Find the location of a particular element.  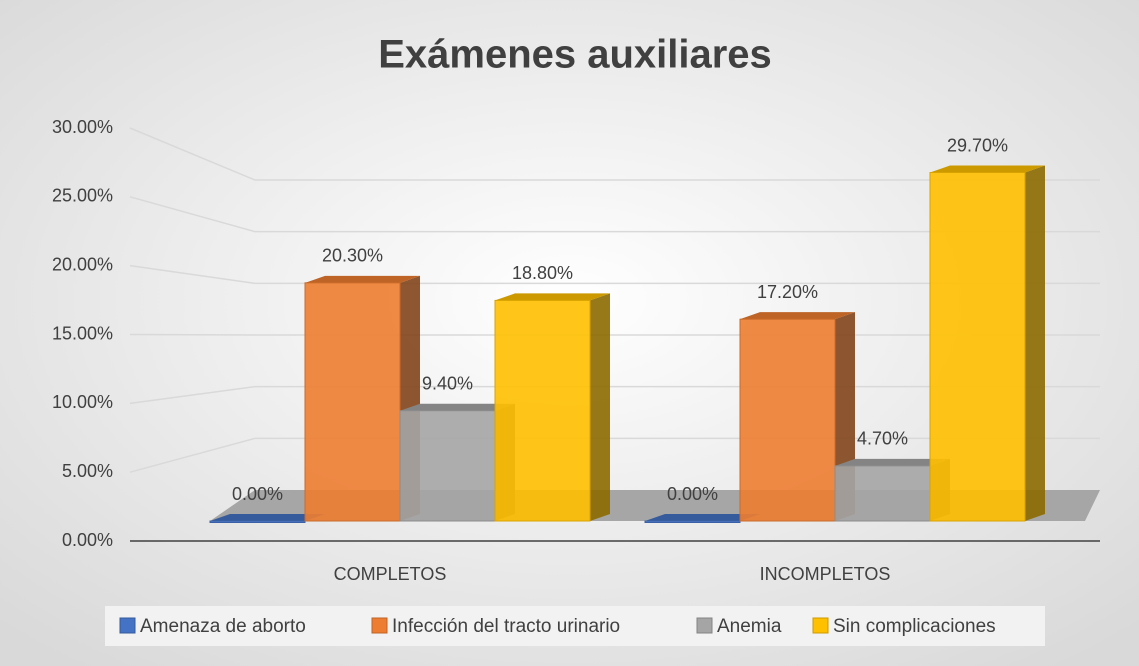

data-label: 4.70% is located at coordinates (882, 439).